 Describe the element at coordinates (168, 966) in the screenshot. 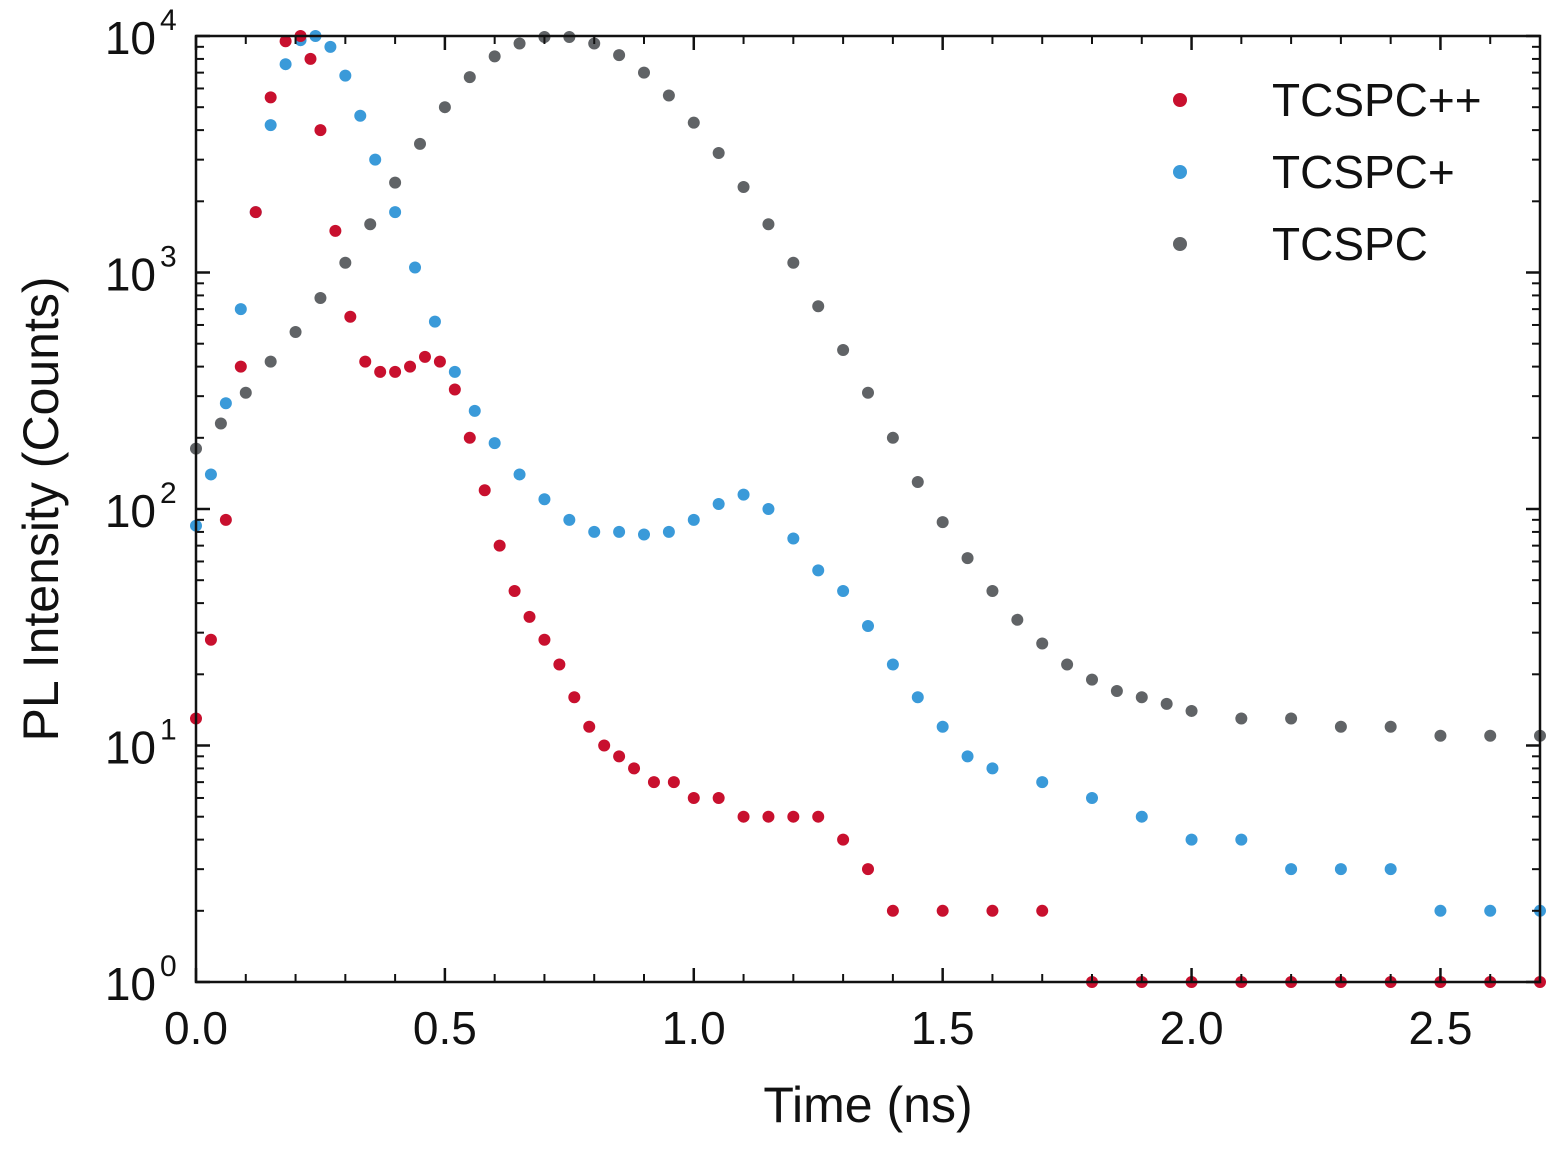

I see `y-tick-exponent: 0` at that location.